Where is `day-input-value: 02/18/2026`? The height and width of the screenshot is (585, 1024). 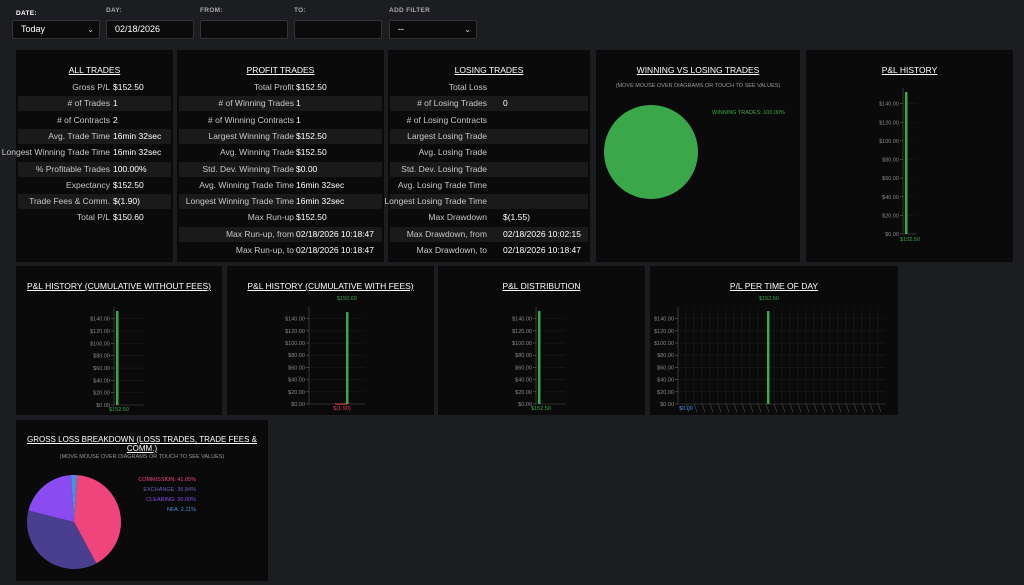
day-input-value: 02/18/2026 is located at coordinates (138, 29).